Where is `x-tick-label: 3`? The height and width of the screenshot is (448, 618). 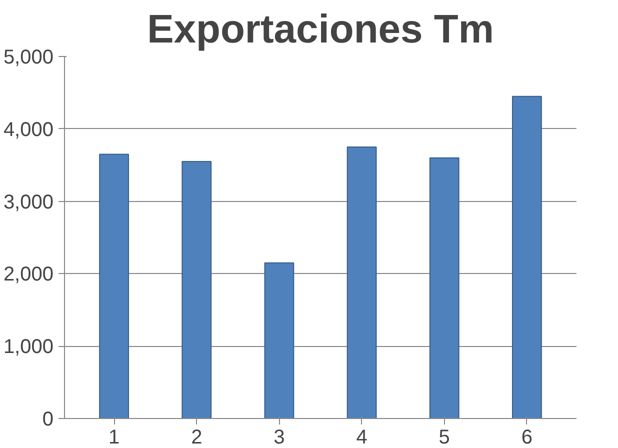
x-tick-label: 3 is located at coordinates (279, 437).